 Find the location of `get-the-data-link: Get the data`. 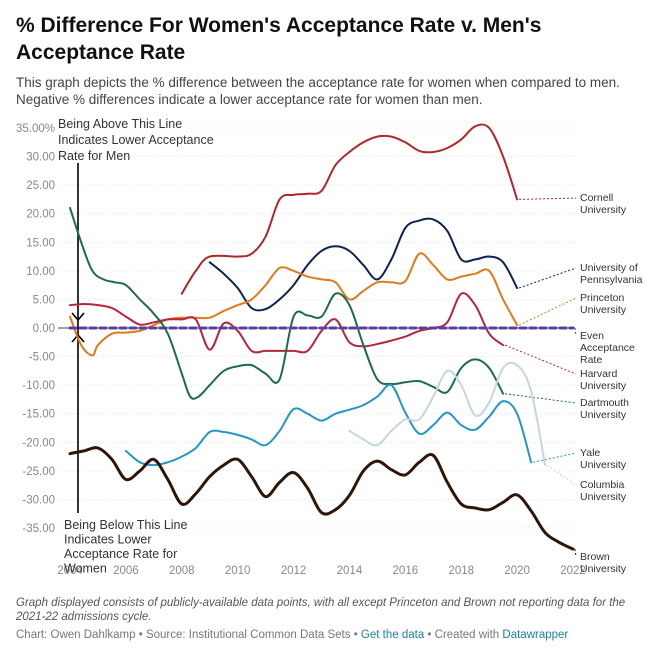

get-the-data-link: Get the data is located at coordinates (392, 635).